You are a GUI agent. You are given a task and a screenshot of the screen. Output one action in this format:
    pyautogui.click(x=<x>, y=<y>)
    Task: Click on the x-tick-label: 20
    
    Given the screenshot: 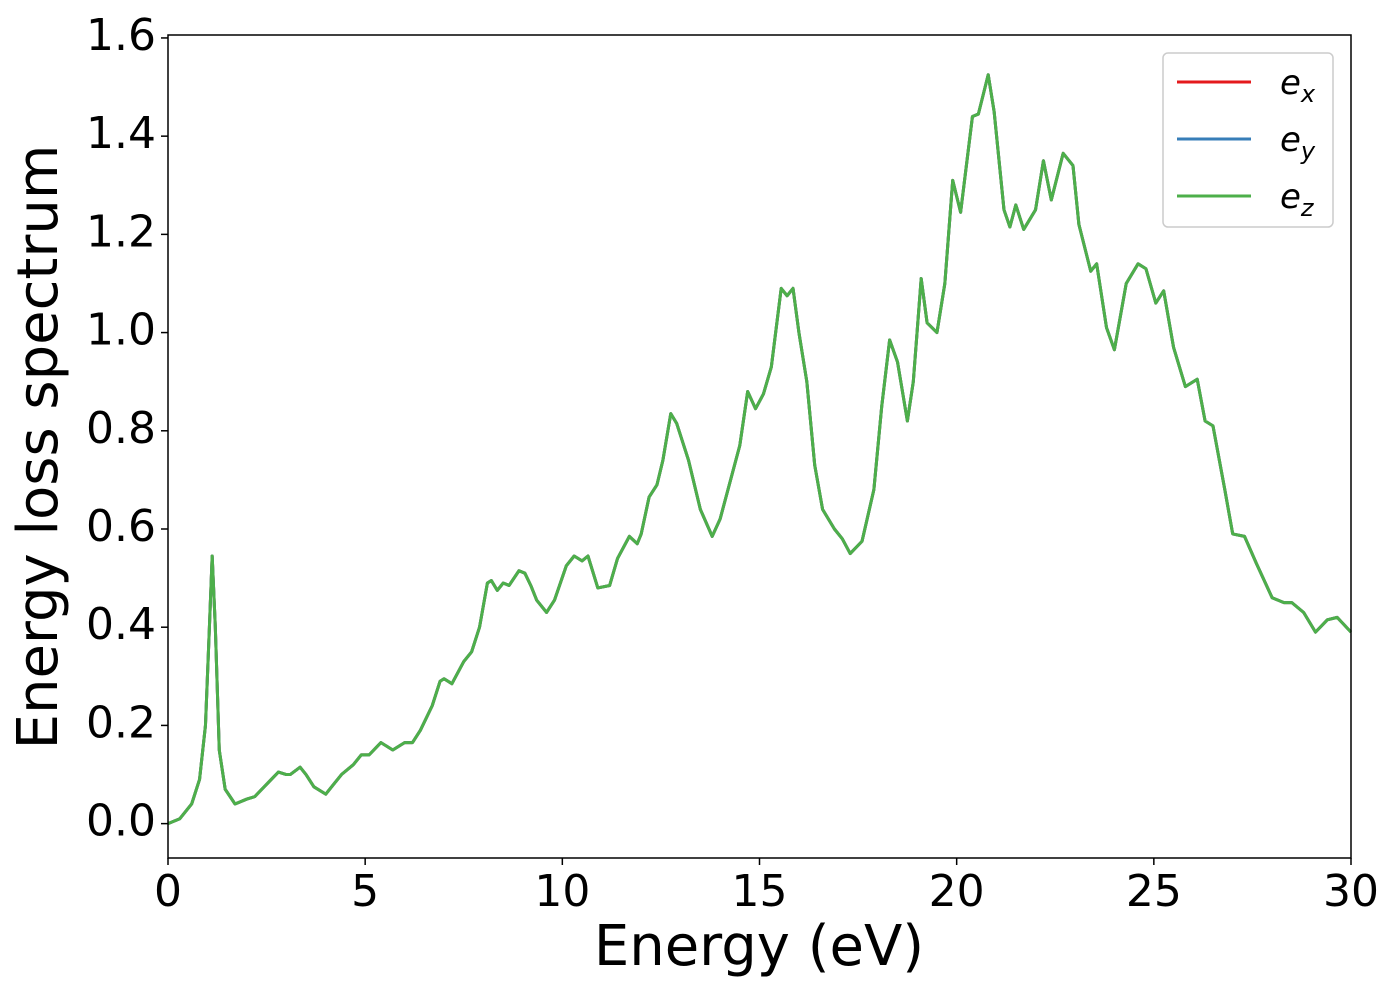 What is the action you would take?
    pyautogui.click(x=957, y=891)
    